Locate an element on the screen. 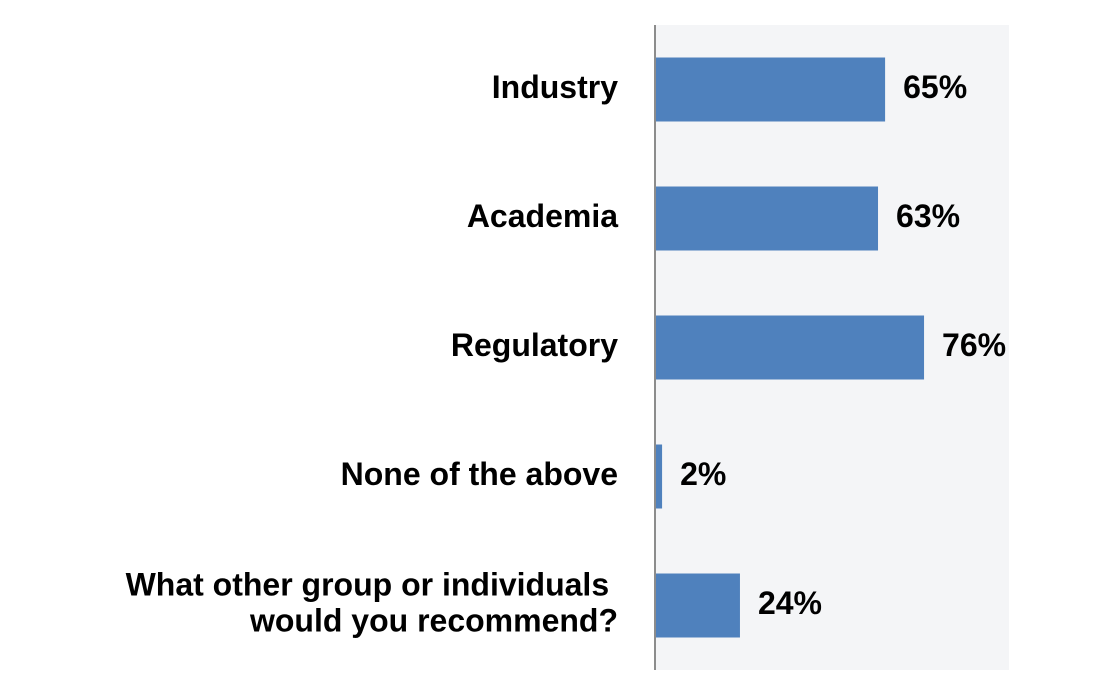  data-label: 2% is located at coordinates (703, 474).